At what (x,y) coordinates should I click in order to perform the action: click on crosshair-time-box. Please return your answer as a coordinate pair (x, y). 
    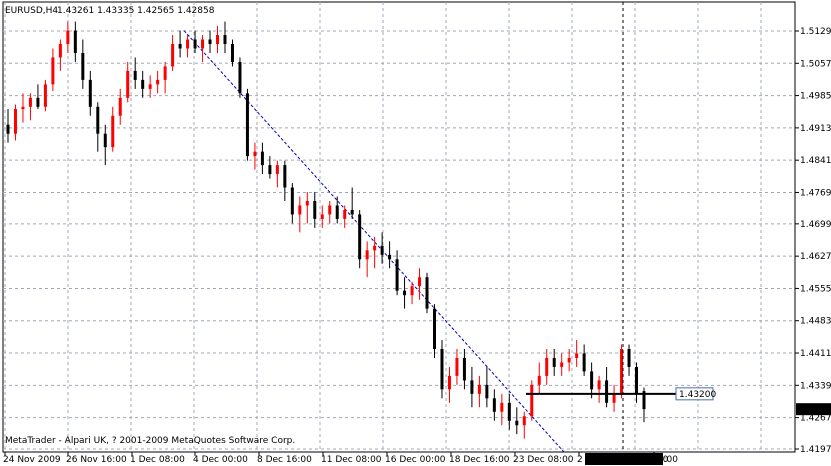
    Looking at the image, I should click on (624, 459).